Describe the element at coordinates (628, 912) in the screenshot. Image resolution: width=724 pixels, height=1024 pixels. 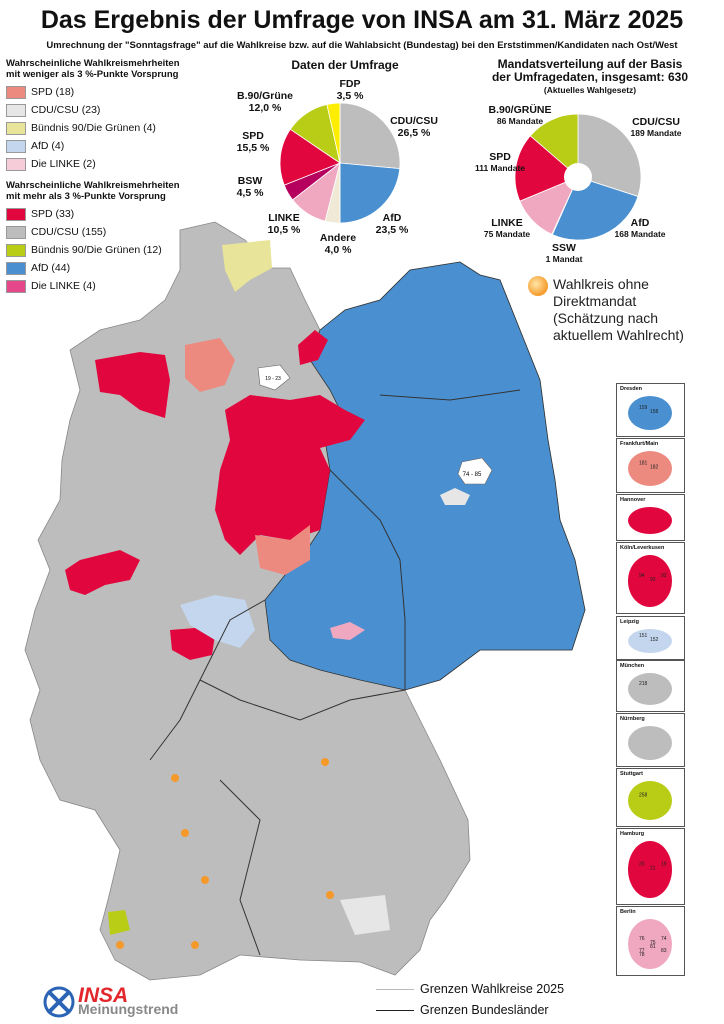
I see `inset-title: Berlin` at that location.